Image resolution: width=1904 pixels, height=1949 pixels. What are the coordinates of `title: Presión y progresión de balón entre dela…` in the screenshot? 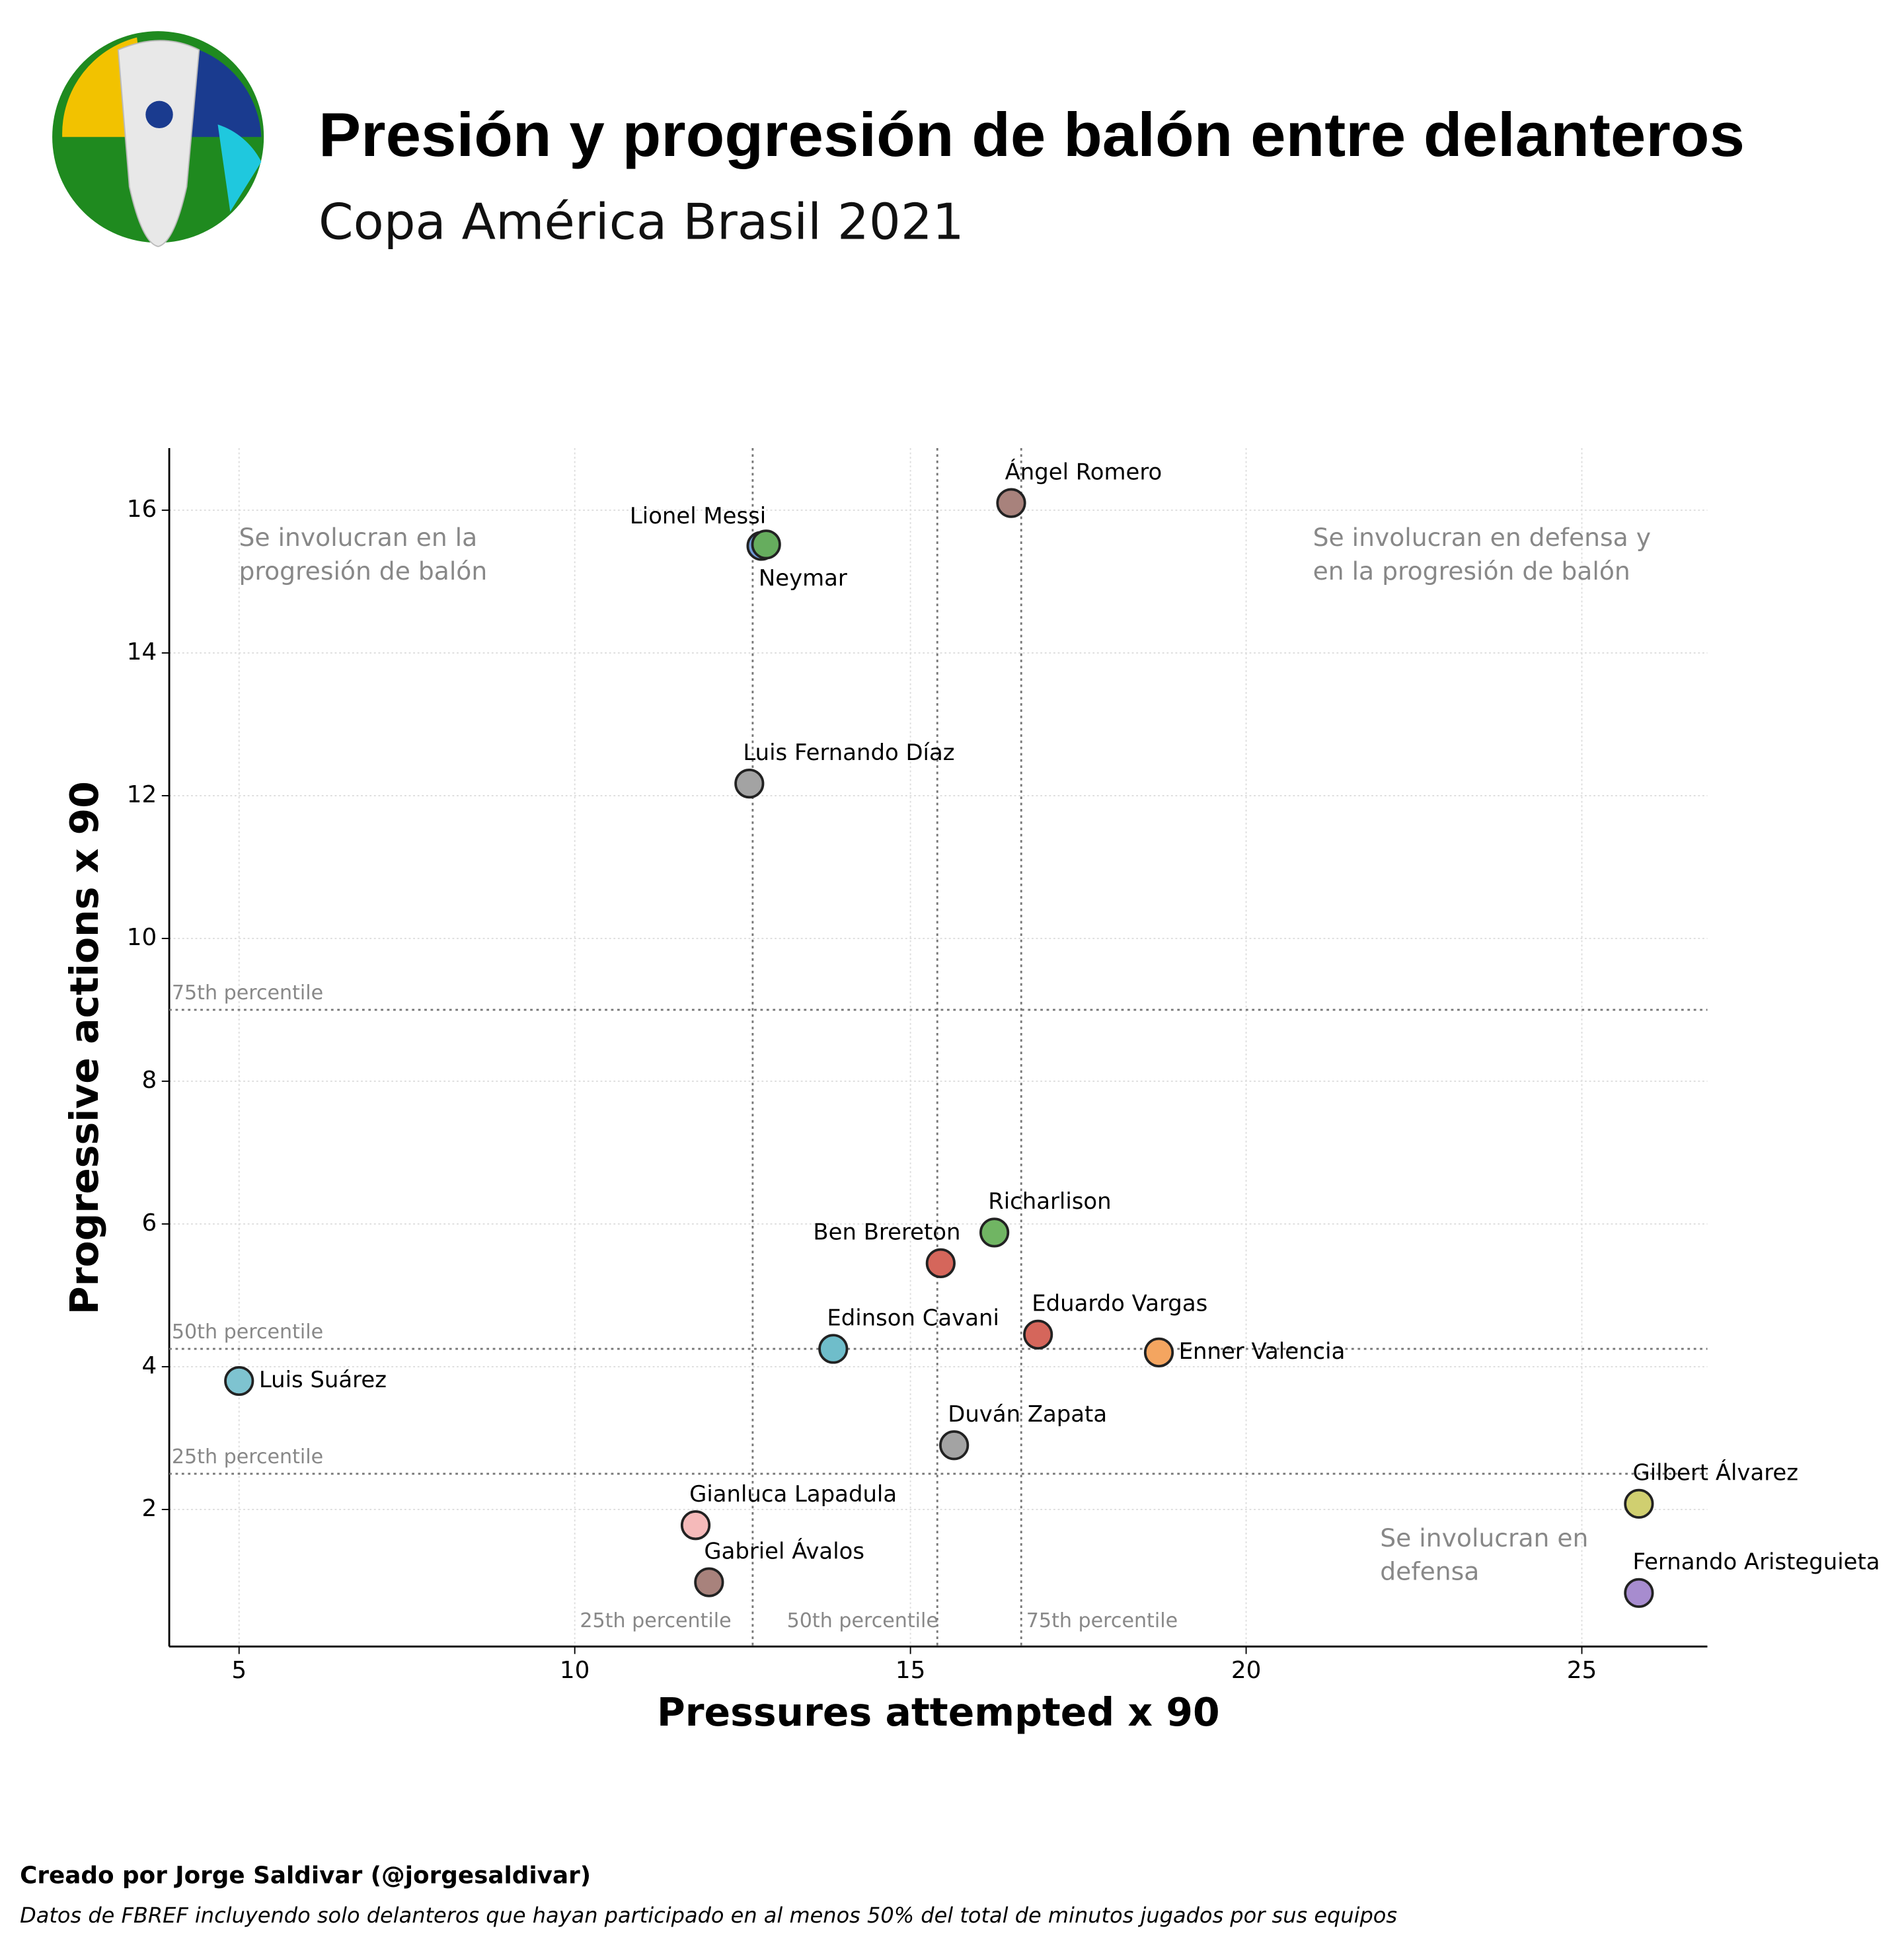 It's located at (1032, 134).